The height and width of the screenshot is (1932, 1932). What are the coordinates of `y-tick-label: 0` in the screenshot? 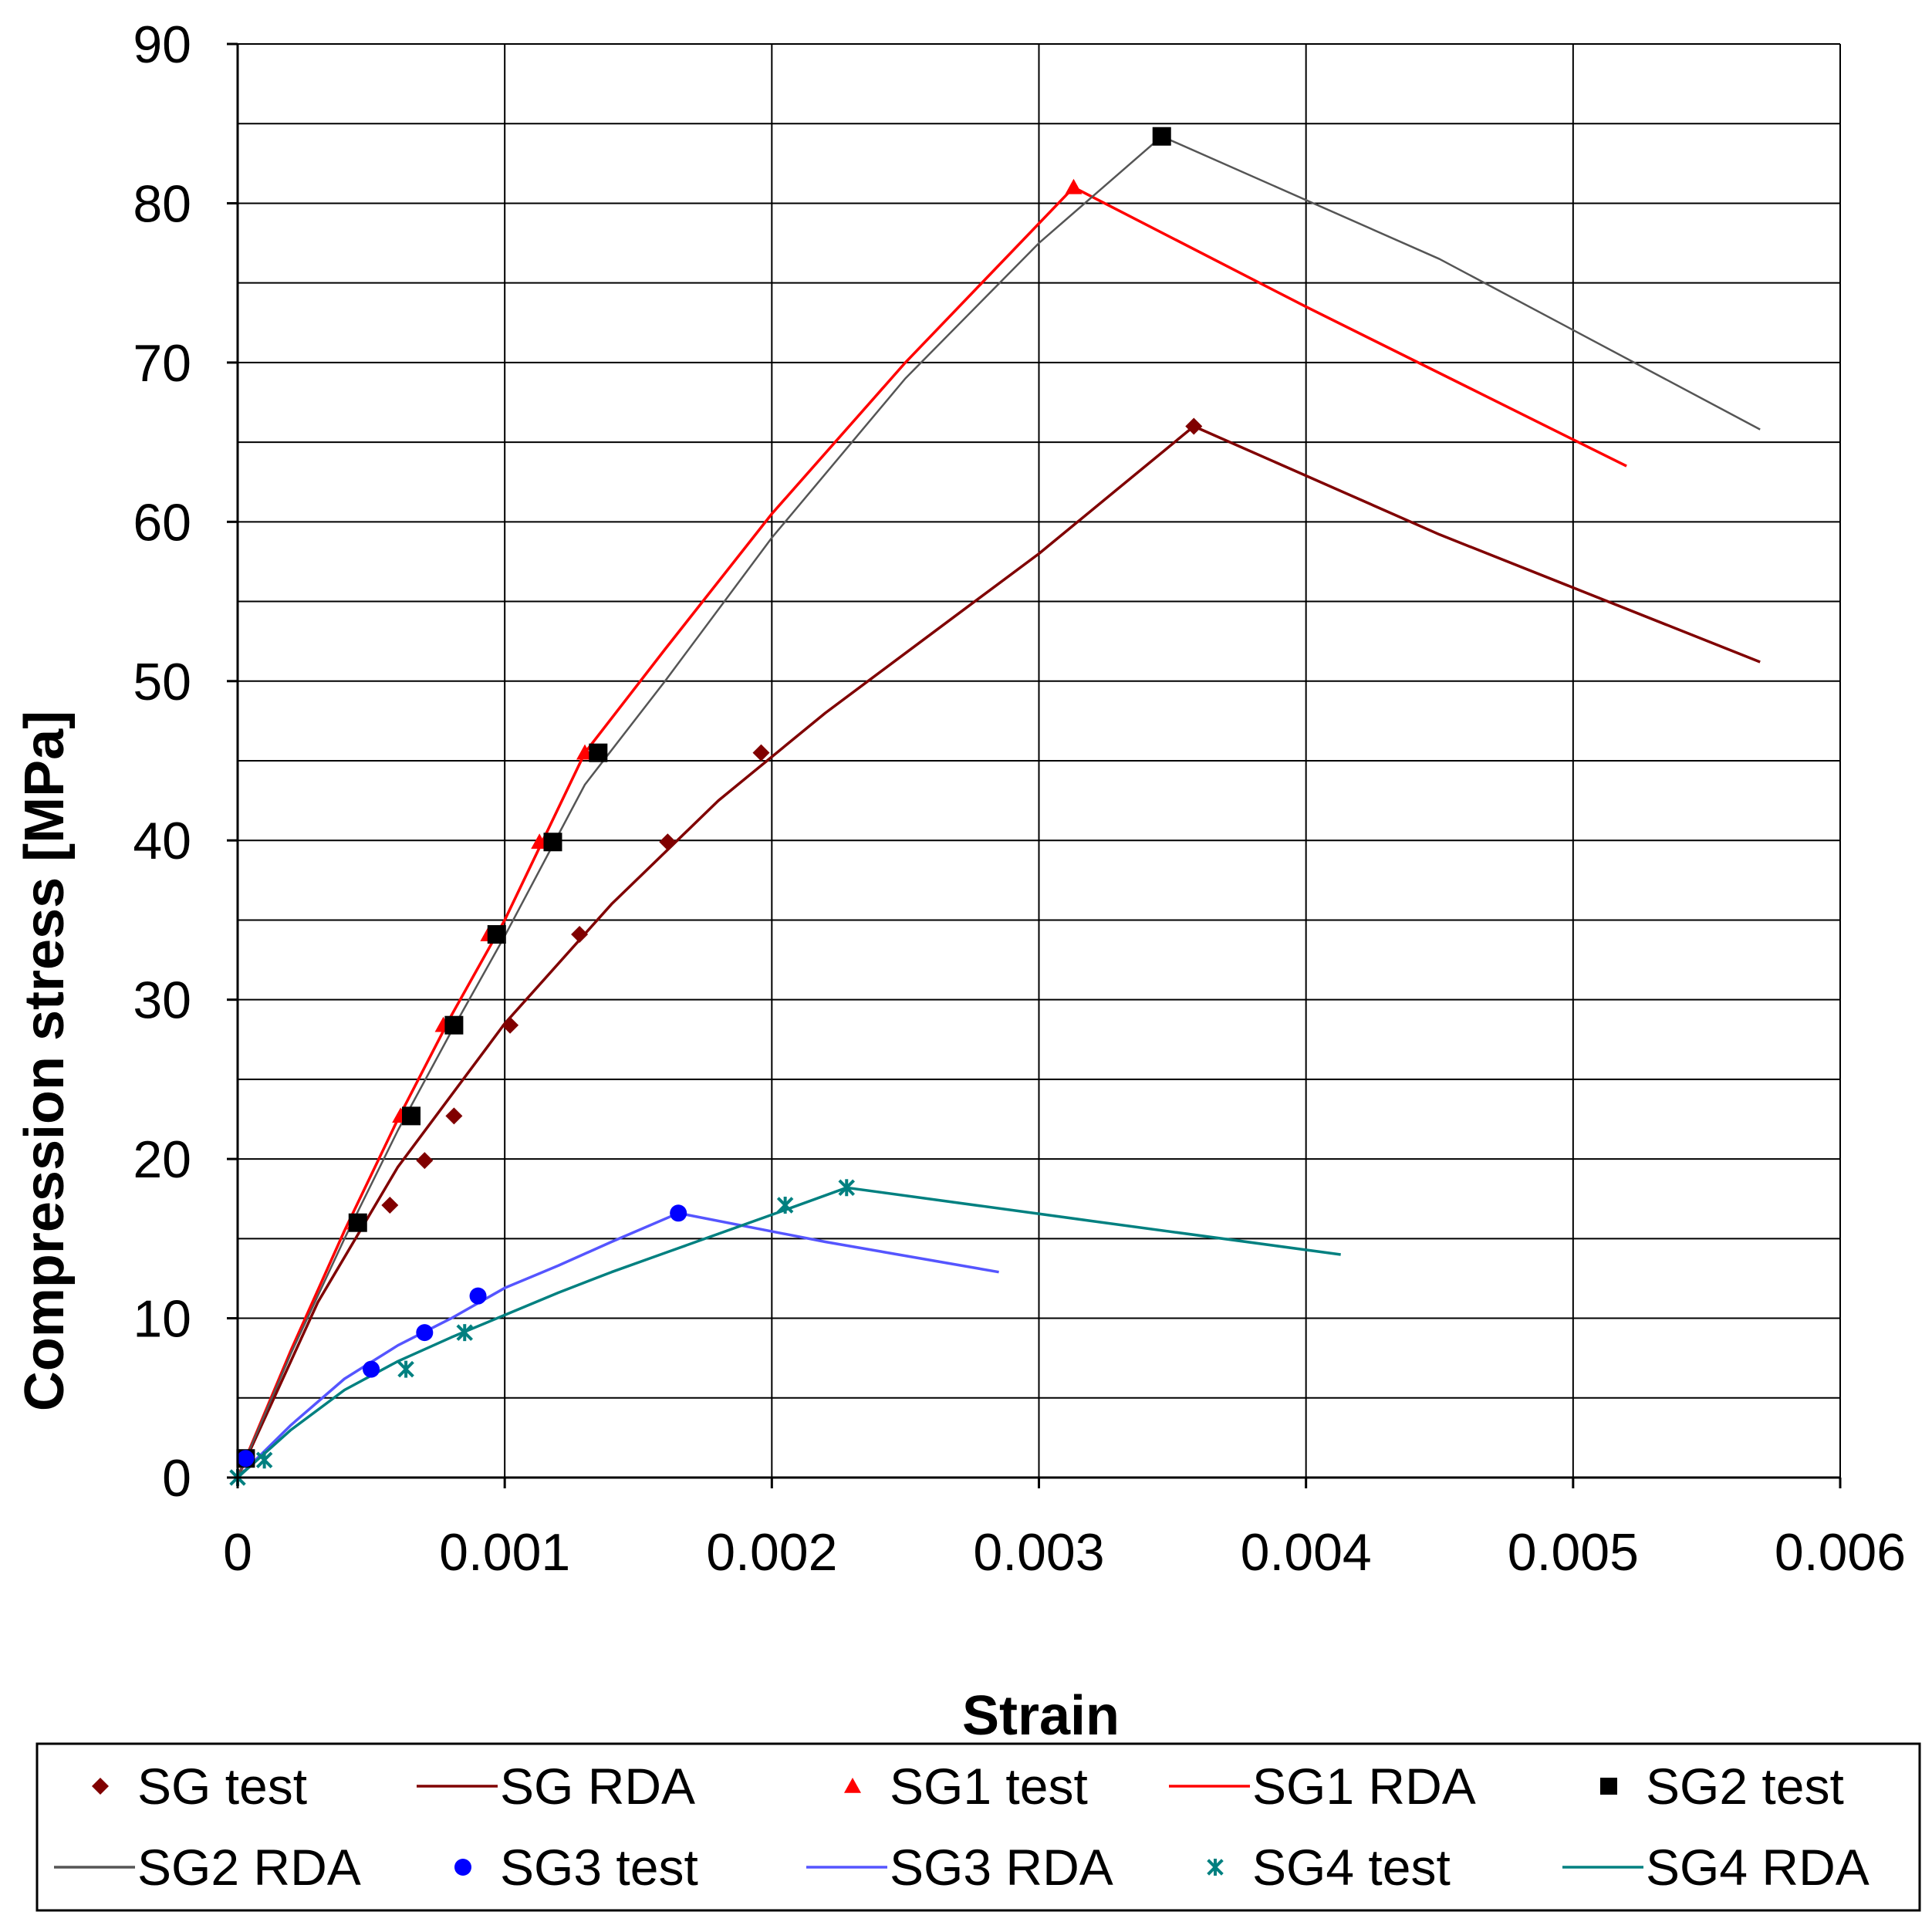 It's located at (176, 1478).